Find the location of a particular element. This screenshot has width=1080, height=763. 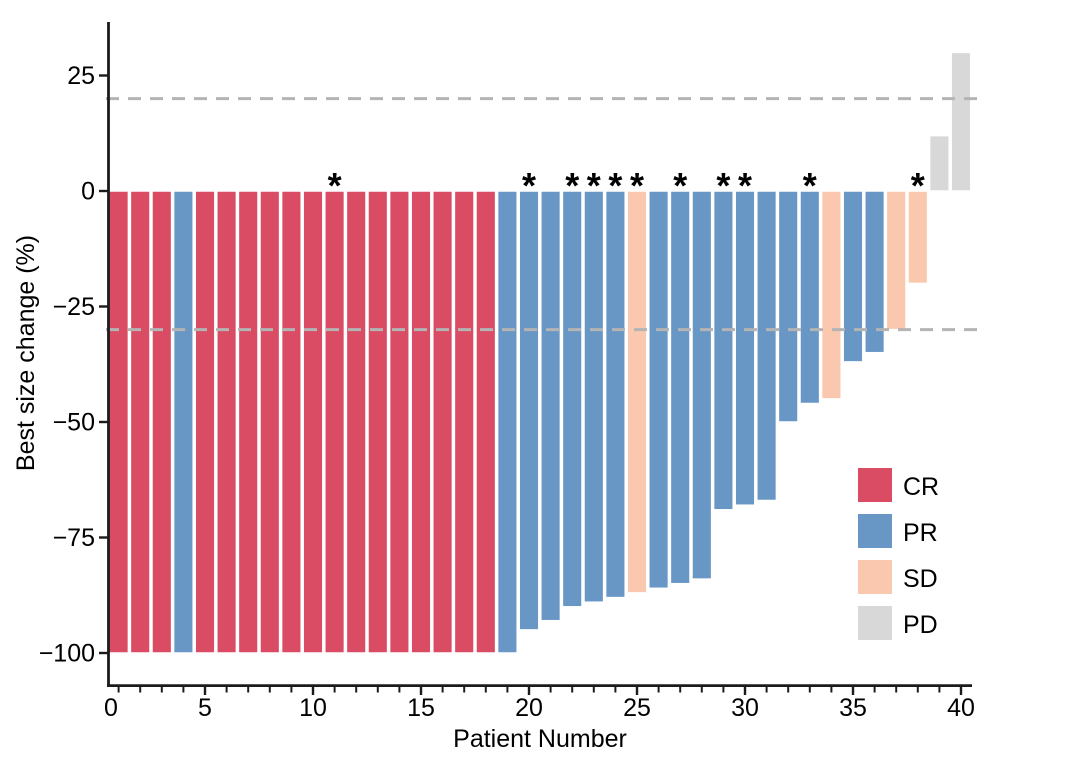

asterisk-patient-38: * is located at coordinates (918, 185).